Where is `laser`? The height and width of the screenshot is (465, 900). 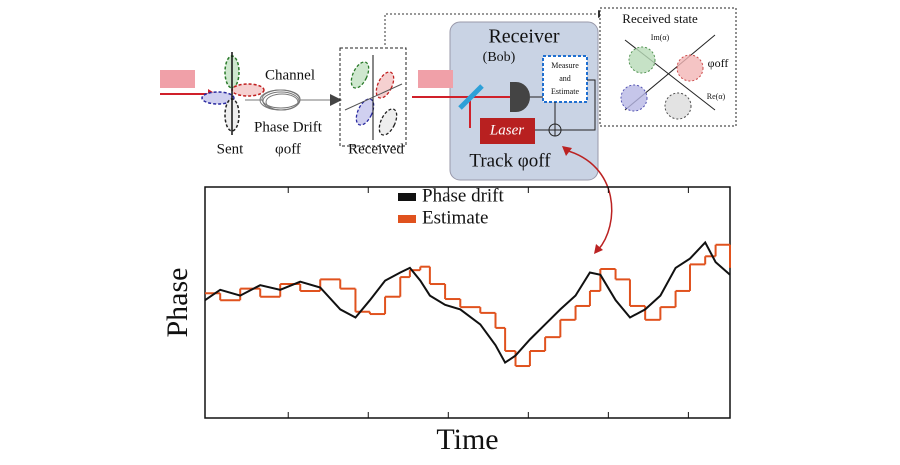 laser is located at coordinates (507, 131).